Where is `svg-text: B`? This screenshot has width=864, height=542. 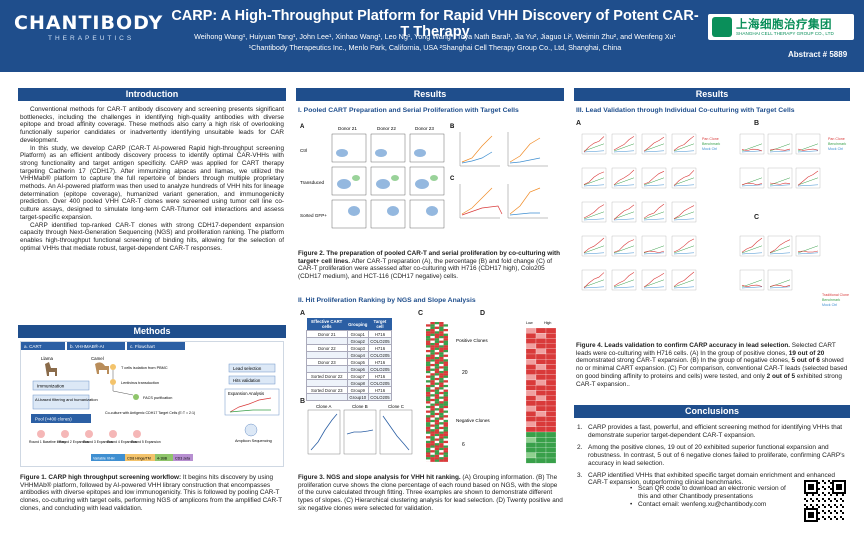
svg-text: B is located at coordinates (452, 127).